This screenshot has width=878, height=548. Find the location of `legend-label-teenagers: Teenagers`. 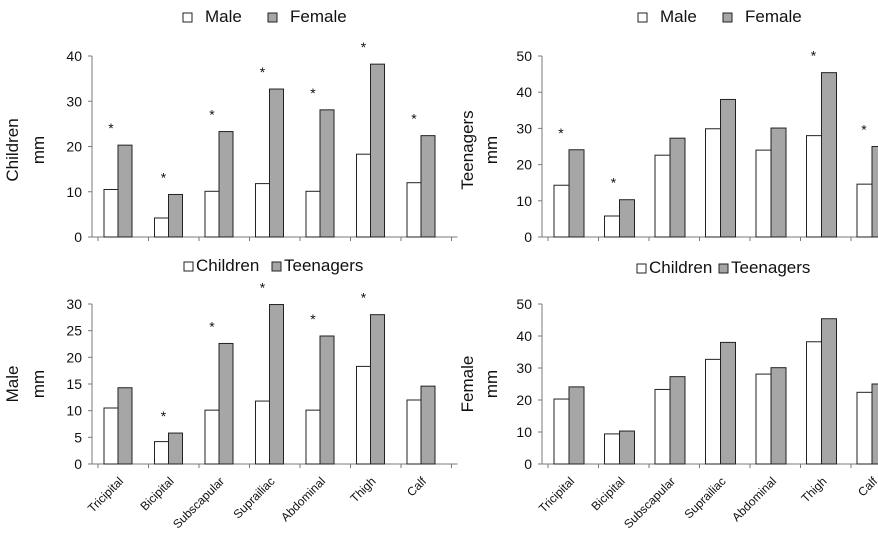

legend-label-teenagers: Teenagers is located at coordinates (770, 267).